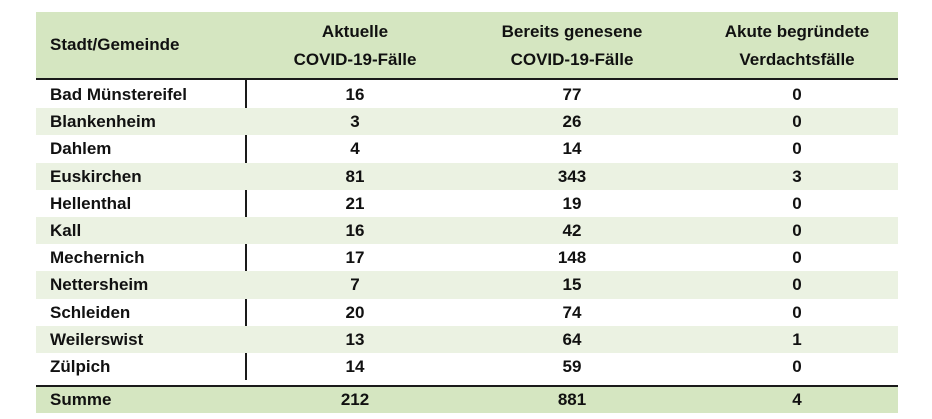 This screenshot has height=419, width=932. What do you see at coordinates (81, 149) in the screenshot?
I see `city-name: Dahlem` at bounding box center [81, 149].